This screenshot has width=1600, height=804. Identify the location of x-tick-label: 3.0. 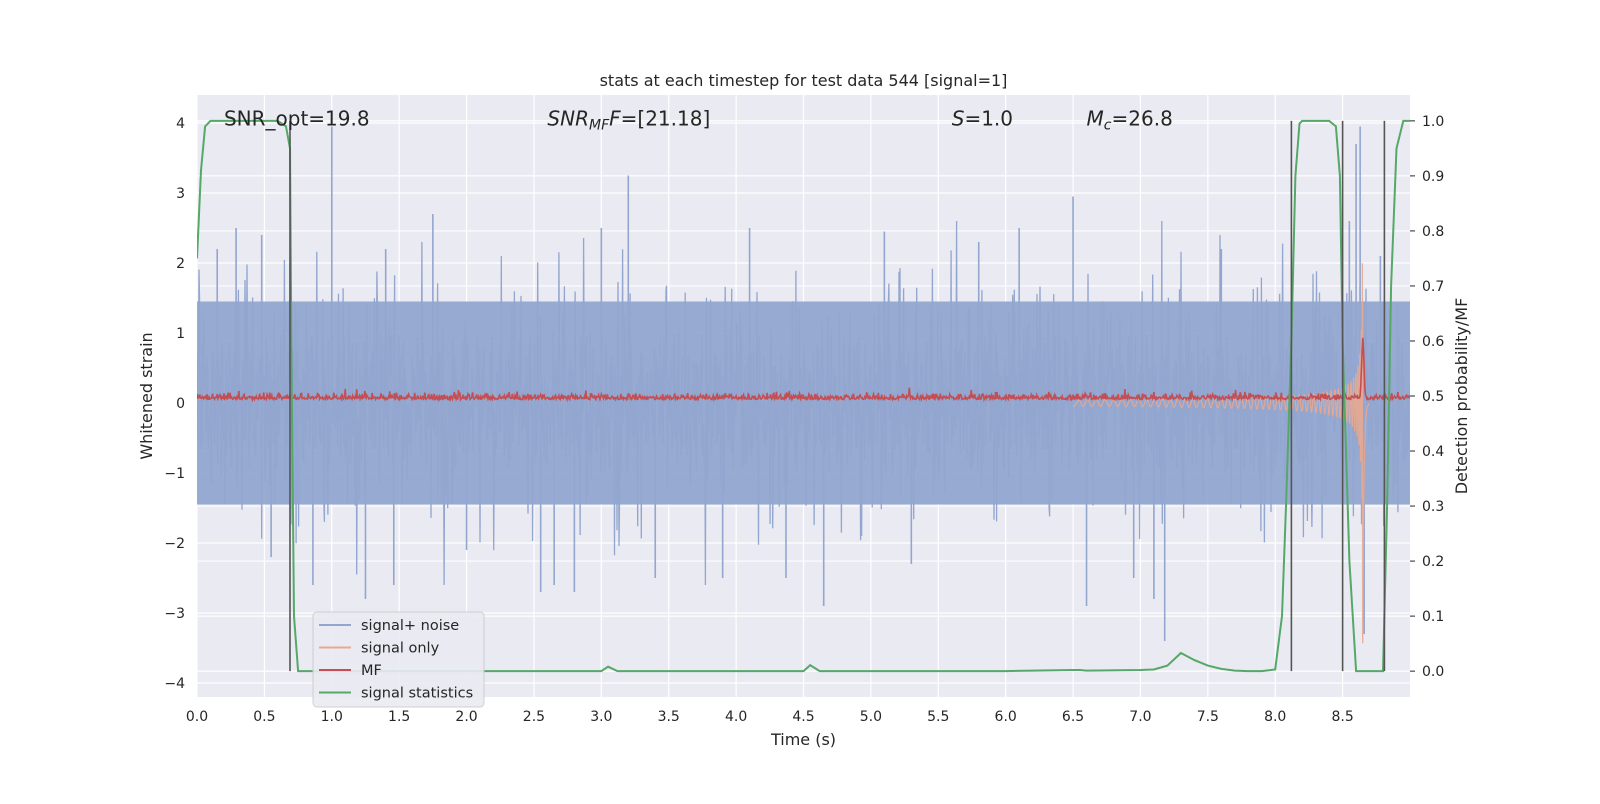
(601, 717).